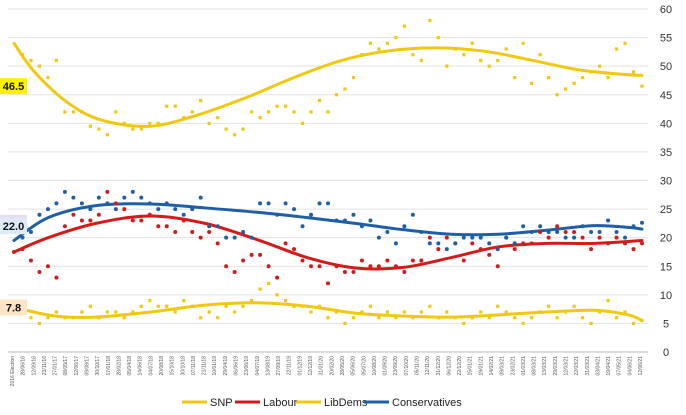  Describe the element at coordinates (513, 366) in the screenshot. I see `x-tick-label: 23/02/21` at that location.